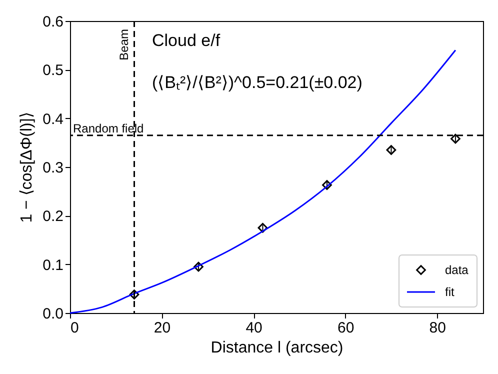 Image resolution: width=498 pixels, height=374 pixels. Describe the element at coordinates (108, 128) in the screenshot. I see `ref-line-label: Random field` at that location.